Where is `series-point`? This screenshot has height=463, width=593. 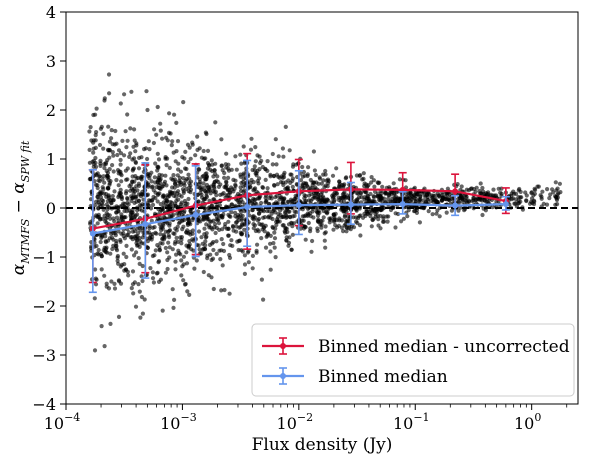
series-point is located at coordinates (505, 204).